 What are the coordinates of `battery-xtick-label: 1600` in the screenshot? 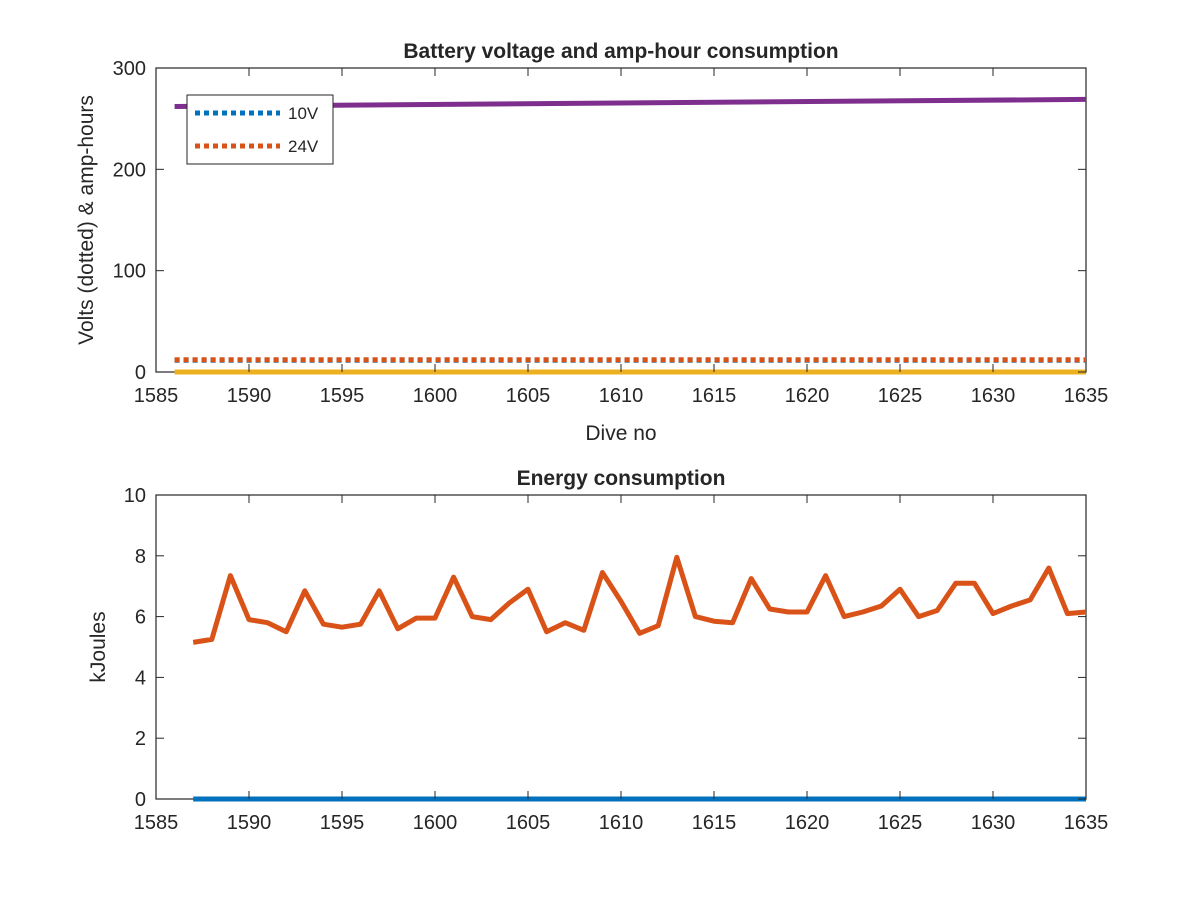 It's located at (435, 396).